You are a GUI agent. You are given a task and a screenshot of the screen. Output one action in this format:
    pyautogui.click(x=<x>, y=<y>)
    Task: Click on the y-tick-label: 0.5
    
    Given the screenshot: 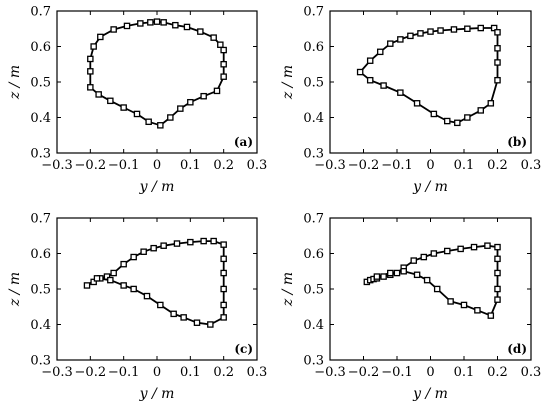 What is the action you would take?
    pyautogui.click(x=40, y=83)
    